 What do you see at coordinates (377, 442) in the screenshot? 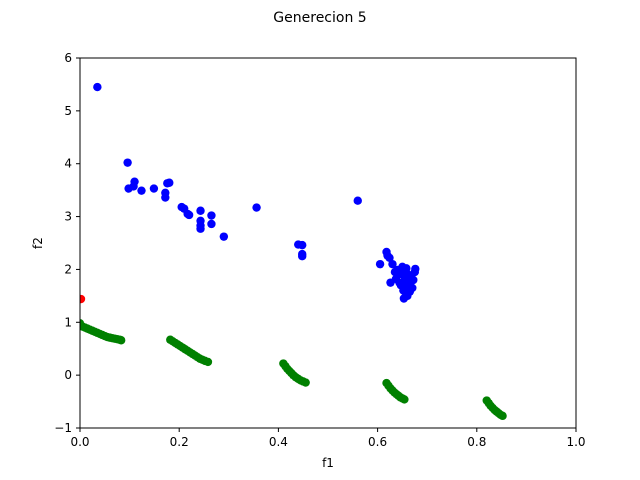
I see `x-tick-label: 0.6` at bounding box center [377, 442].